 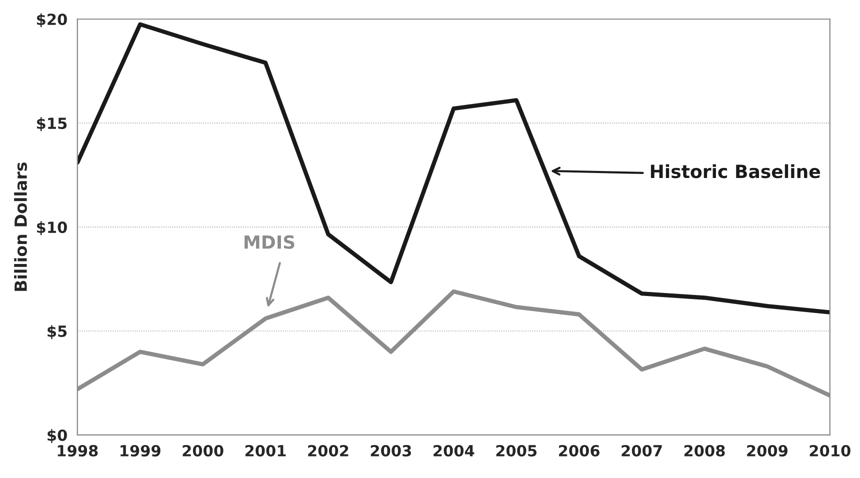 What do you see at coordinates (57, 436) in the screenshot?
I see `y-tick-label: $0` at bounding box center [57, 436].